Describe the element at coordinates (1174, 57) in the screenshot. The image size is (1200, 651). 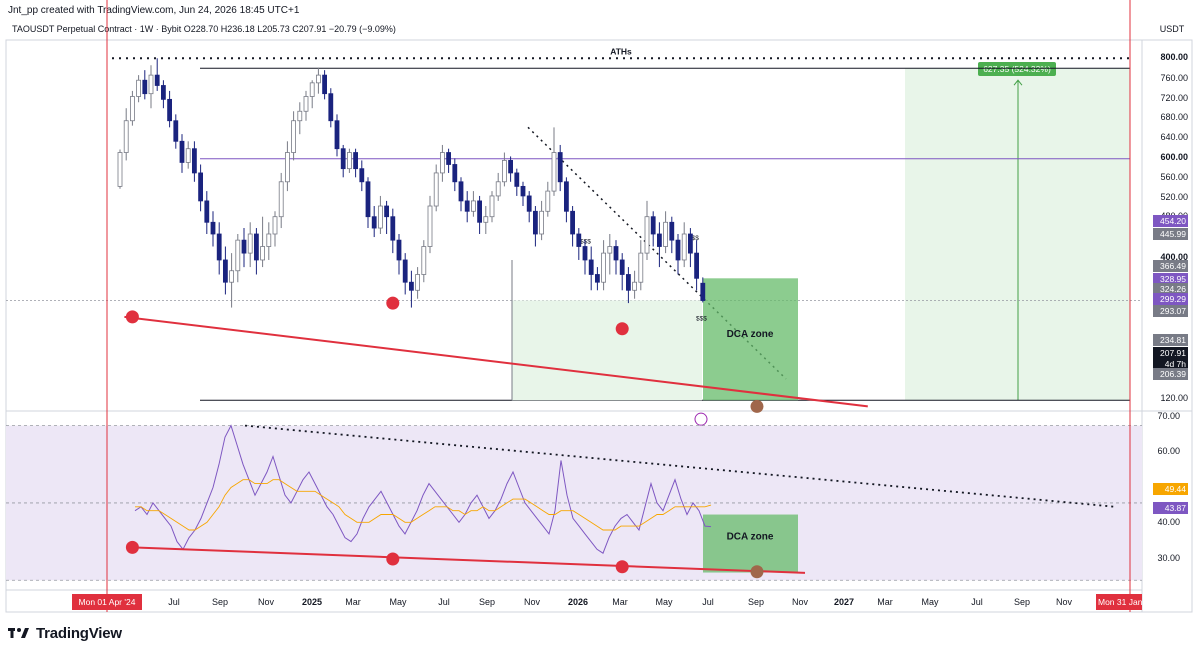
I see `price-tick-label: 800.00` at that location.